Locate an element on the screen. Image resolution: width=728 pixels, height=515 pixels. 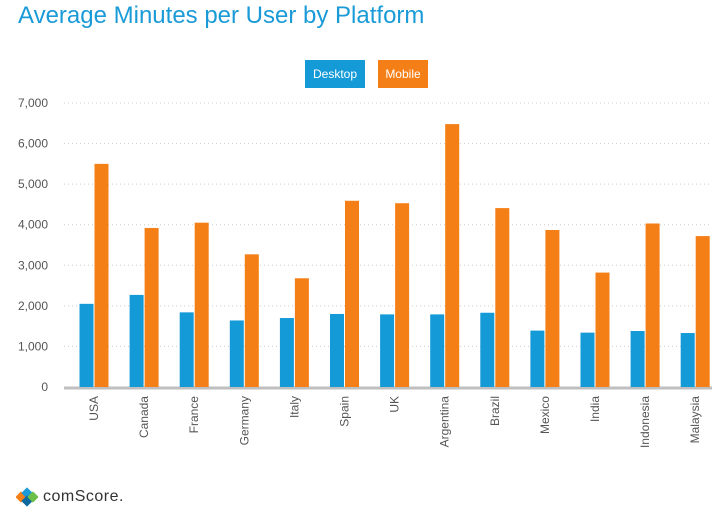
y-tick-label: 3,000 is located at coordinates (33, 265).